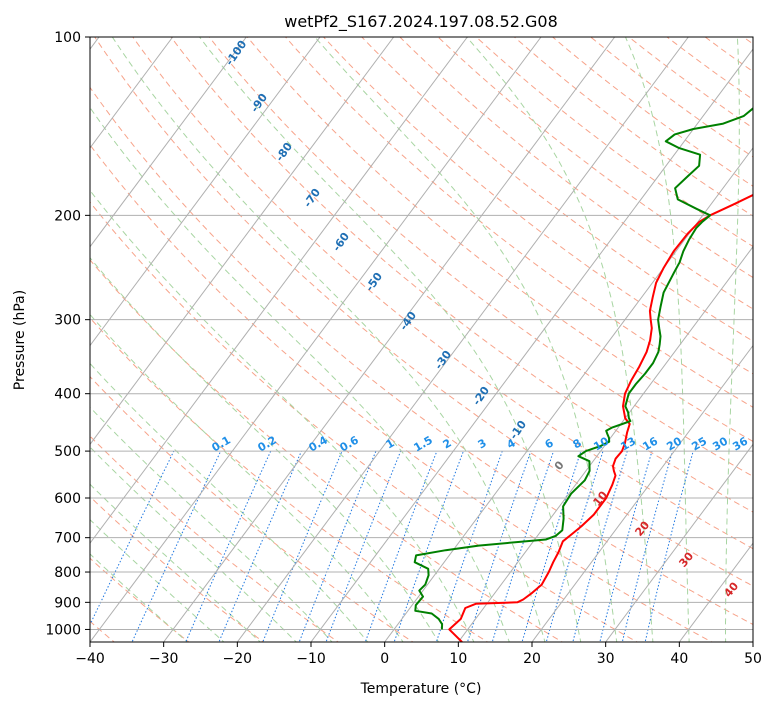  Describe the element at coordinates (421, 689) in the screenshot. I see `x-axis-label: Temperature (°C)` at that location.